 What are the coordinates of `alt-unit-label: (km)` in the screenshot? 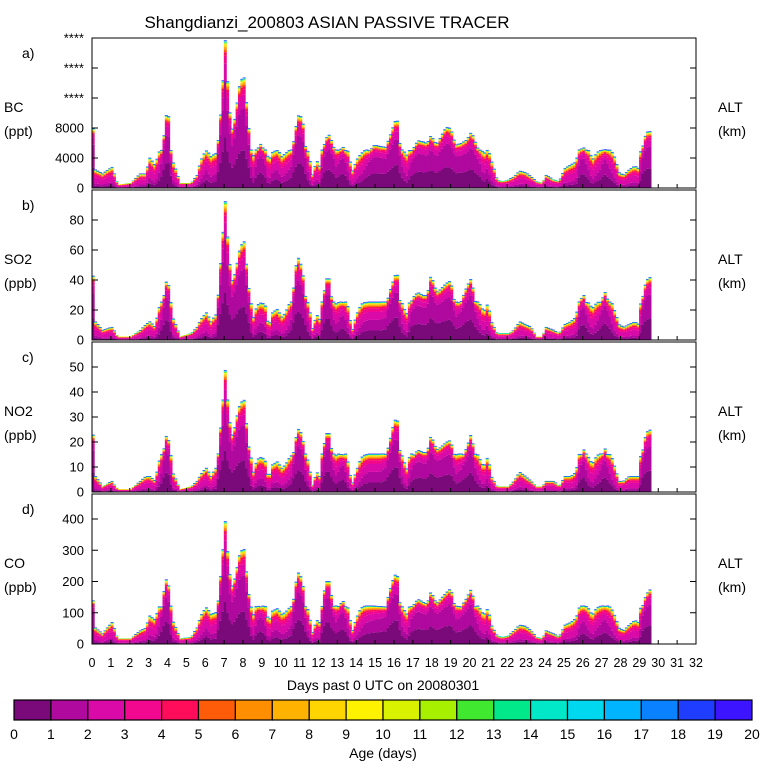 It's located at (732, 131).